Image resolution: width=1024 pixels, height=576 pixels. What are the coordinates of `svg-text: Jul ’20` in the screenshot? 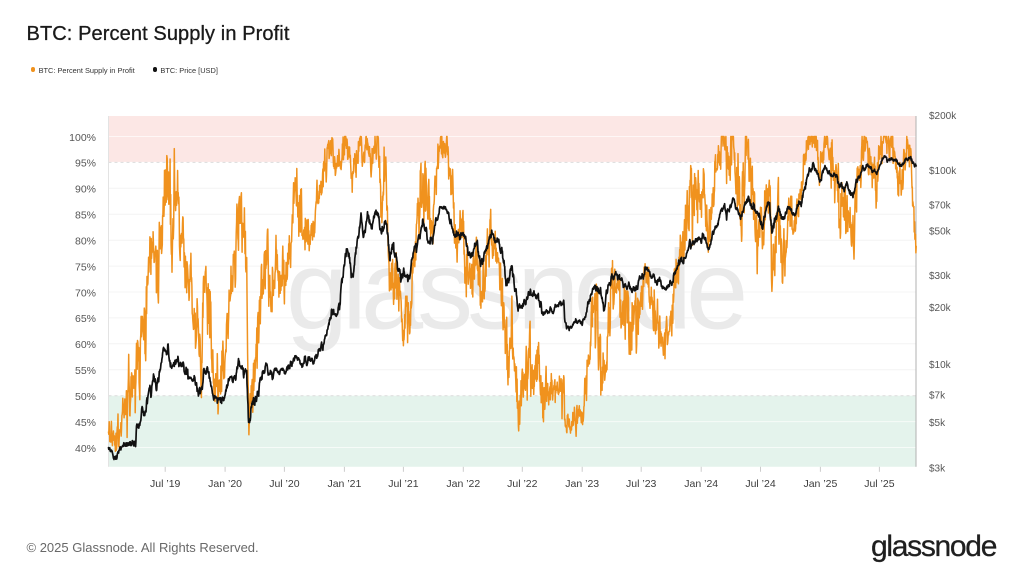 It's located at (284, 484).